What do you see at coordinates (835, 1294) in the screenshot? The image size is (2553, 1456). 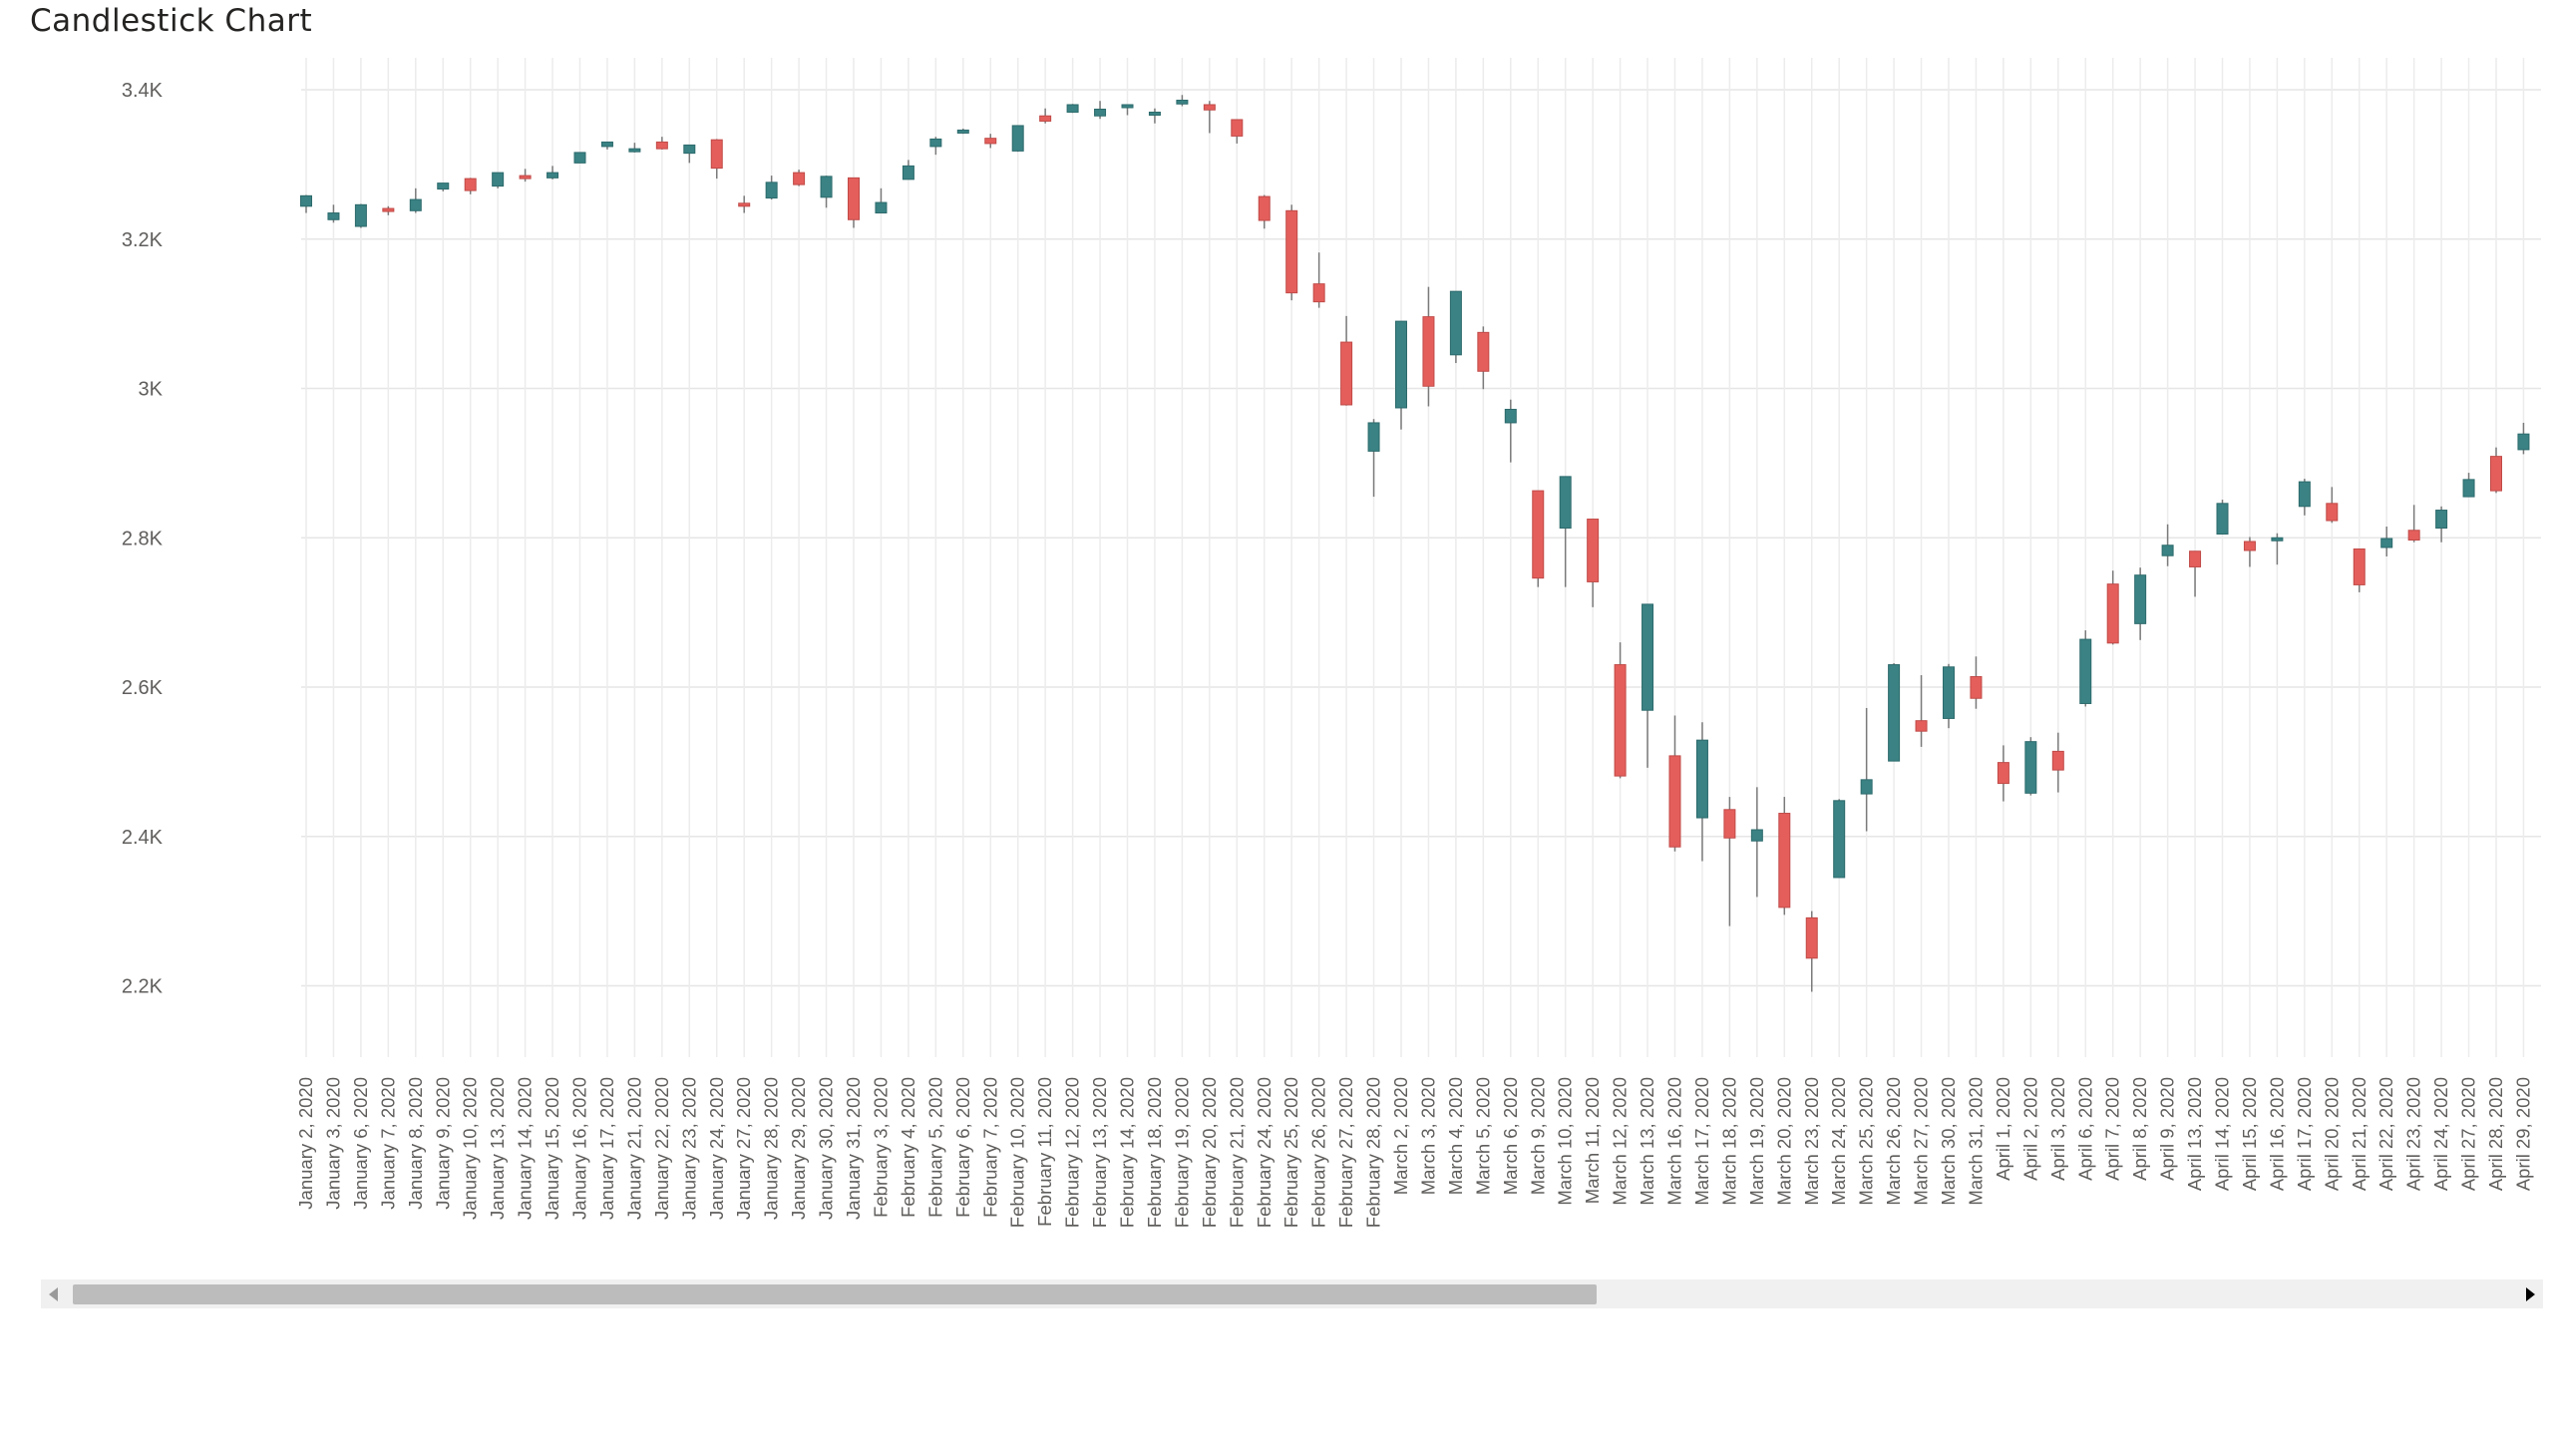 I see `scrollbar-thumb` at bounding box center [835, 1294].